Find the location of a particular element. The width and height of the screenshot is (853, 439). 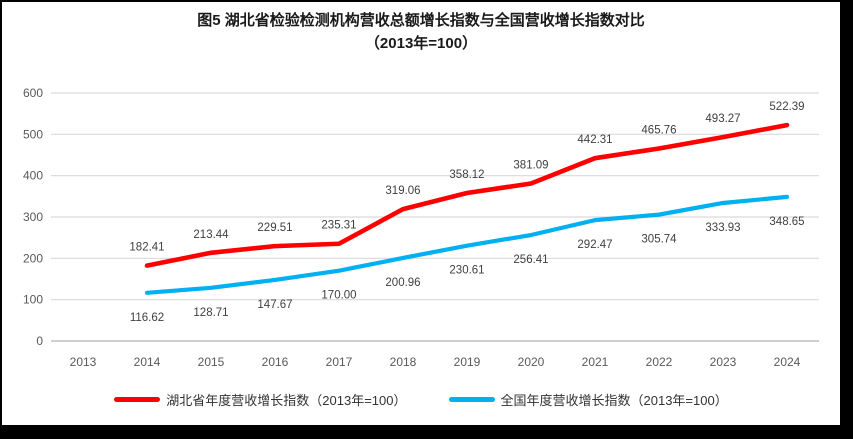

x-tick-label: 2017 is located at coordinates (339, 362).